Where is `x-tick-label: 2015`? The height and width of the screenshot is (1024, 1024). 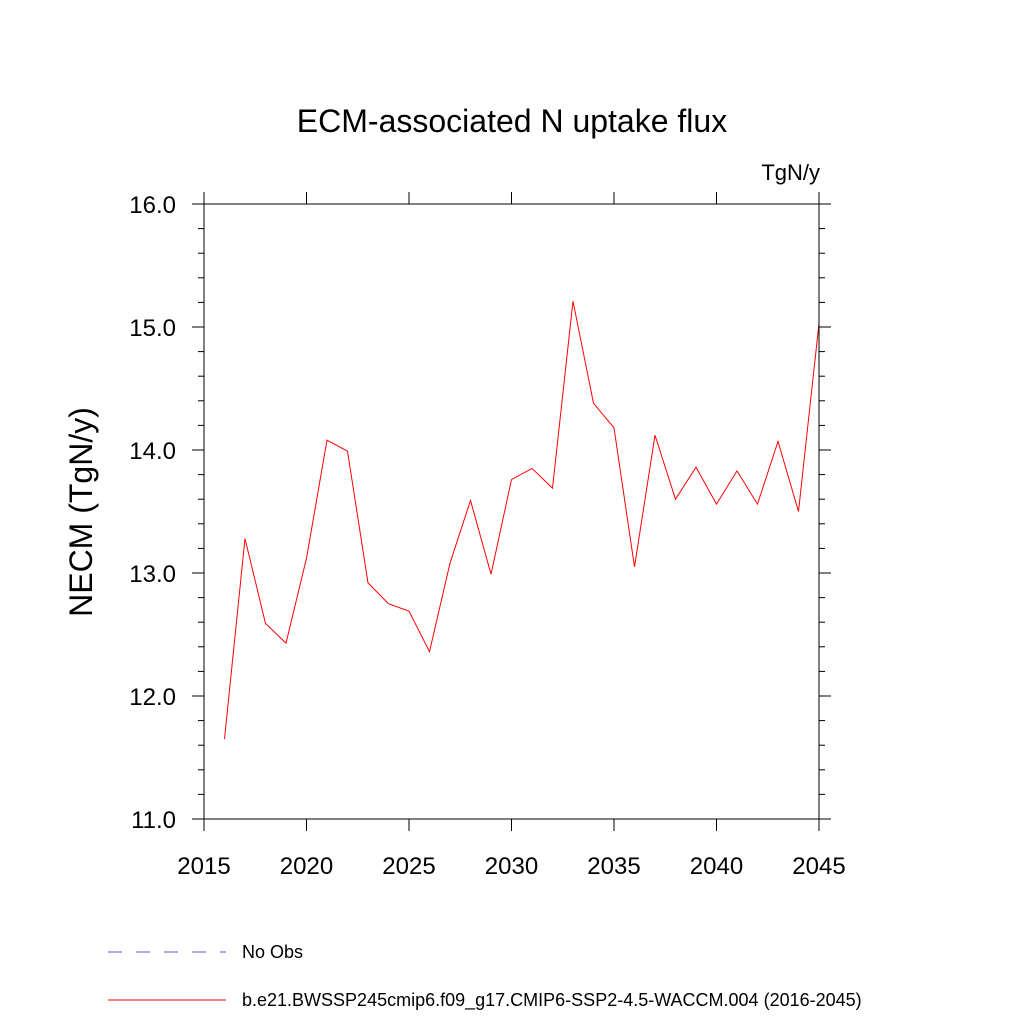 x-tick-label: 2015 is located at coordinates (203, 866).